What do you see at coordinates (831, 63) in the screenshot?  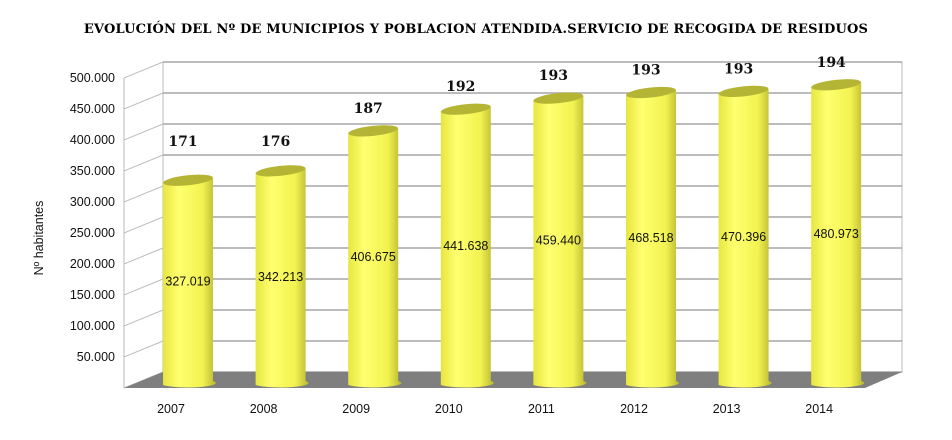 I see `municipios-count-label: 194` at bounding box center [831, 63].